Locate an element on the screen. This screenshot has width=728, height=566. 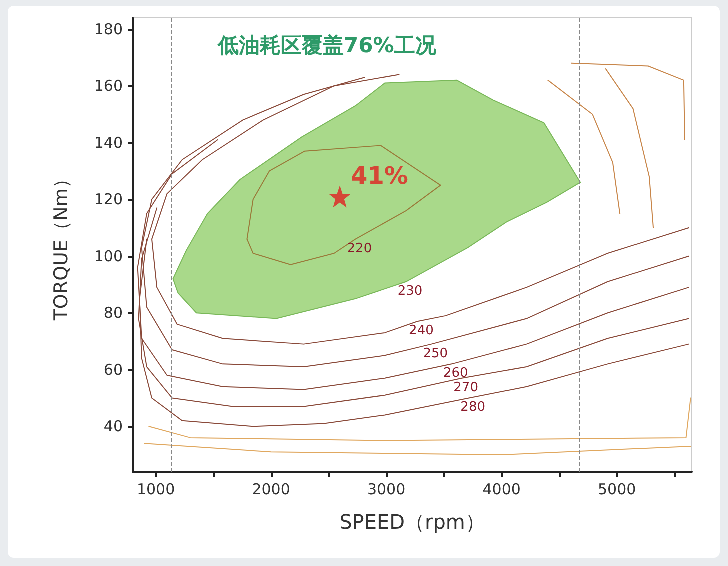
x-tick-label: 5000 is located at coordinates (617, 489).